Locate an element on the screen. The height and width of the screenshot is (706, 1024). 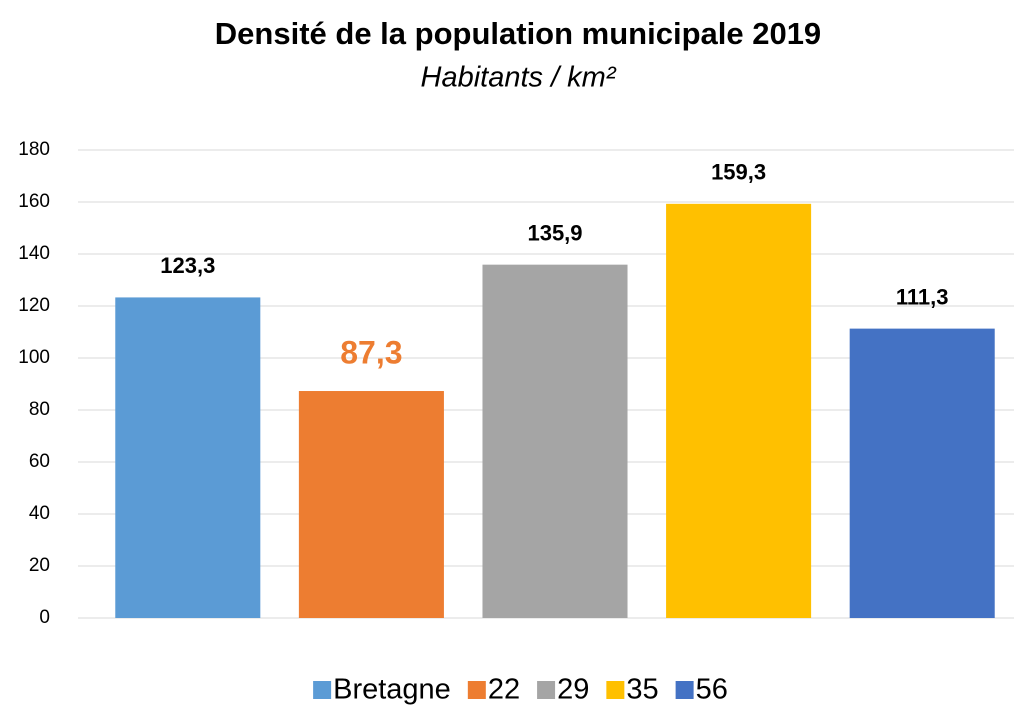
value-label: 111,3 is located at coordinates (922, 296).